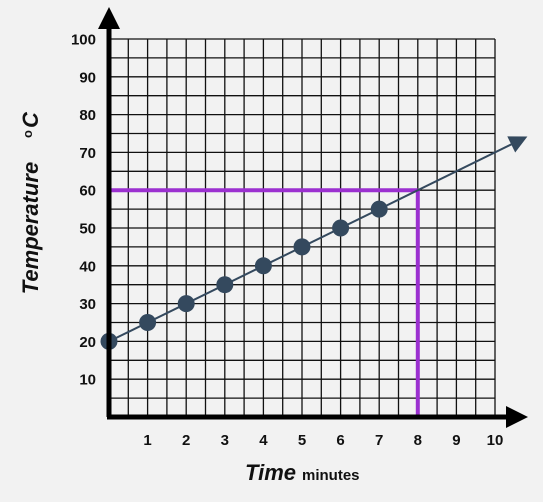 This screenshot has height=502, width=543. Describe the element at coordinates (456, 440) in the screenshot. I see `x-tick-label: 9` at that location.